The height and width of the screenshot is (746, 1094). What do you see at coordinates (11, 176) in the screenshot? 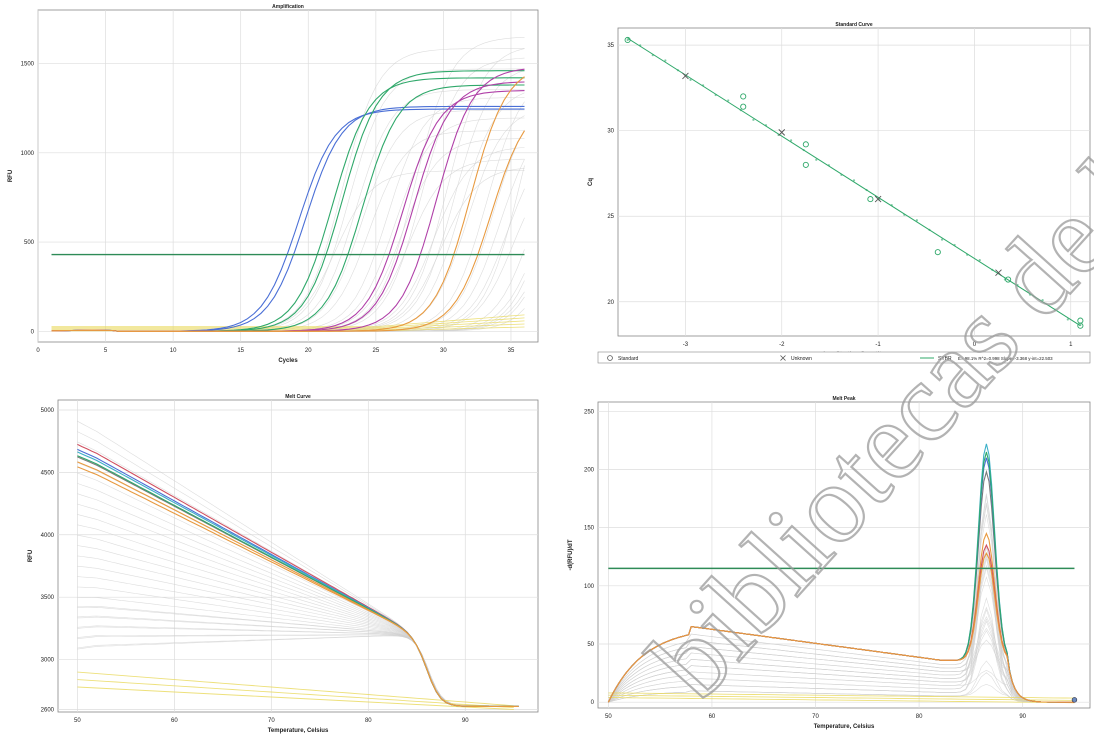
I see `y-axis-label: RFU` at bounding box center [11, 176].